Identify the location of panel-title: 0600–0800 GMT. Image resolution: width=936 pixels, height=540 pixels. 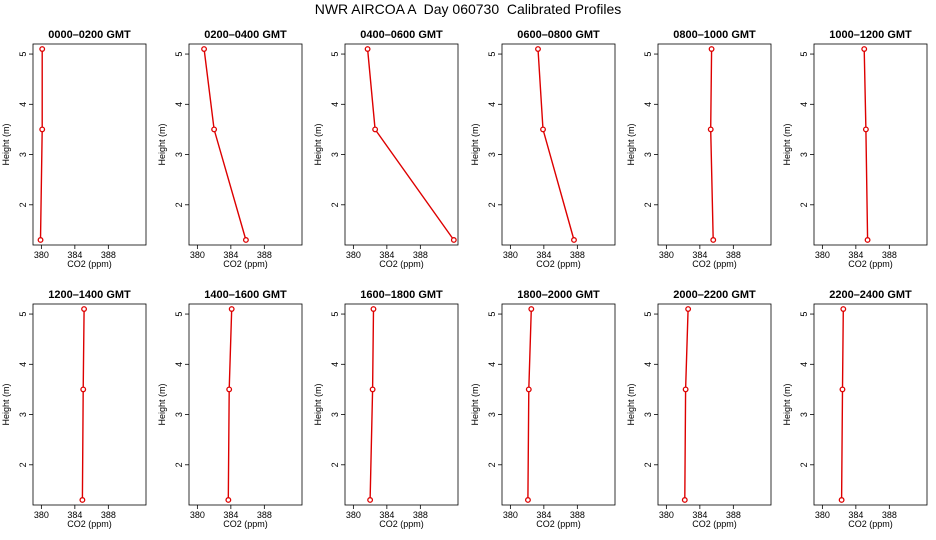
(558, 35).